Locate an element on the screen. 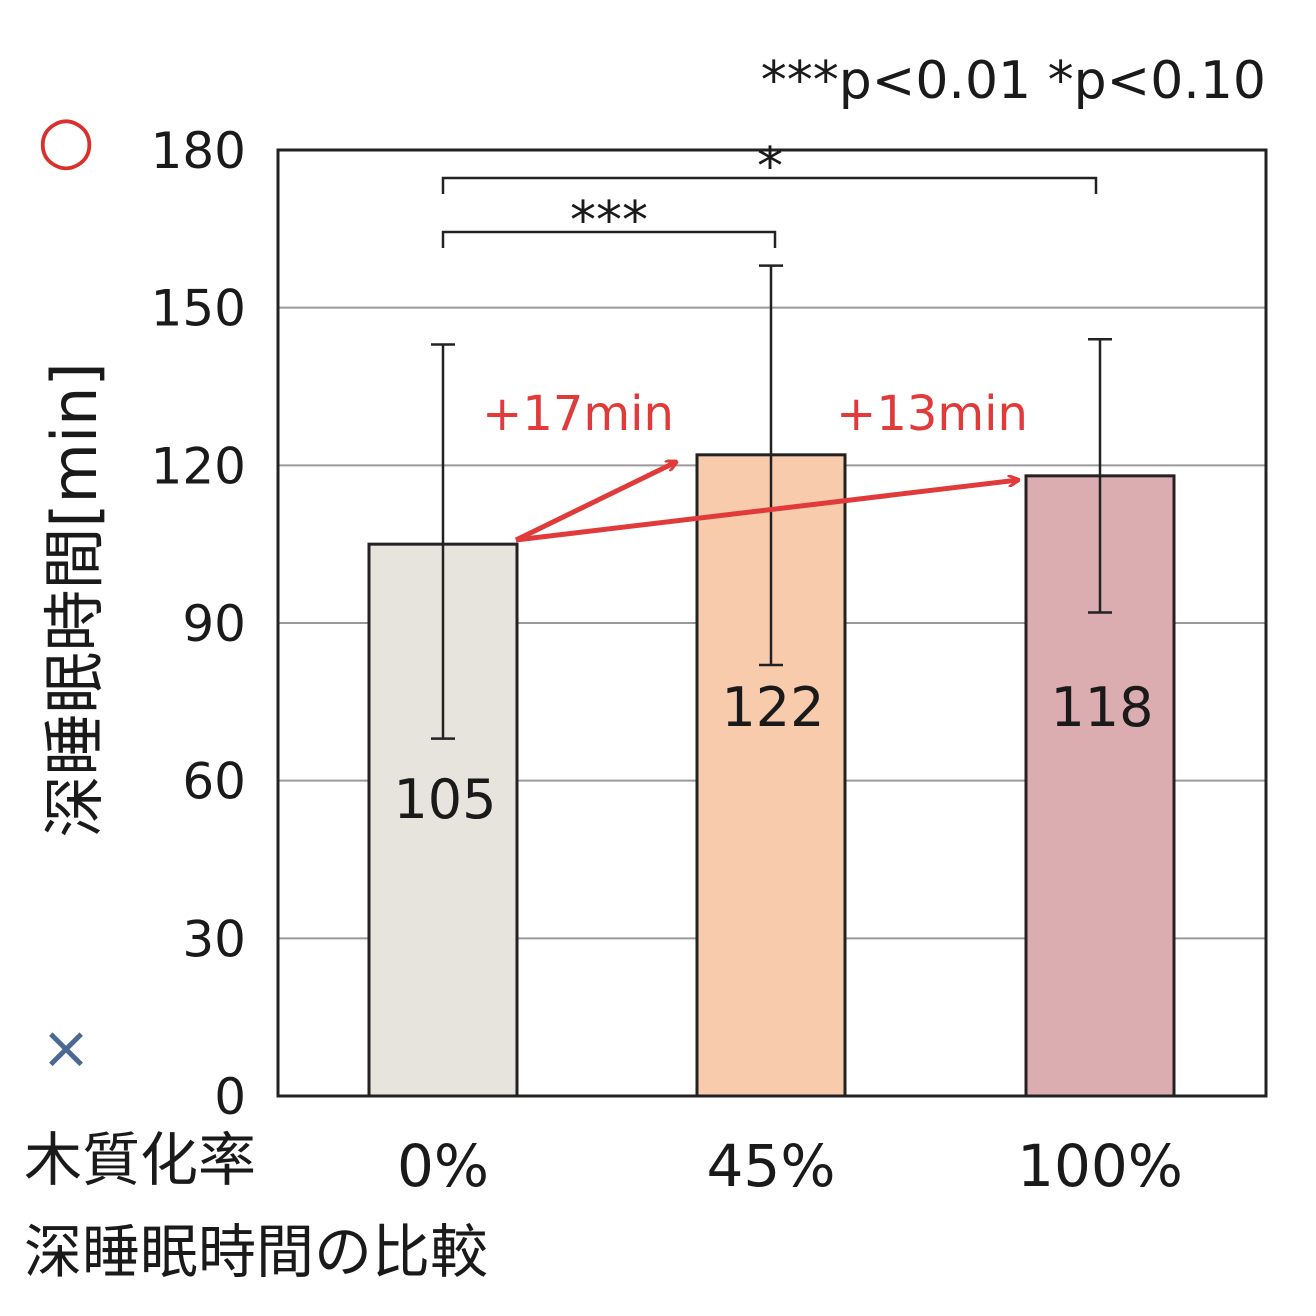 This screenshot has width=1316, height=1316. bar-value-label: 118 is located at coordinates (1101, 707).